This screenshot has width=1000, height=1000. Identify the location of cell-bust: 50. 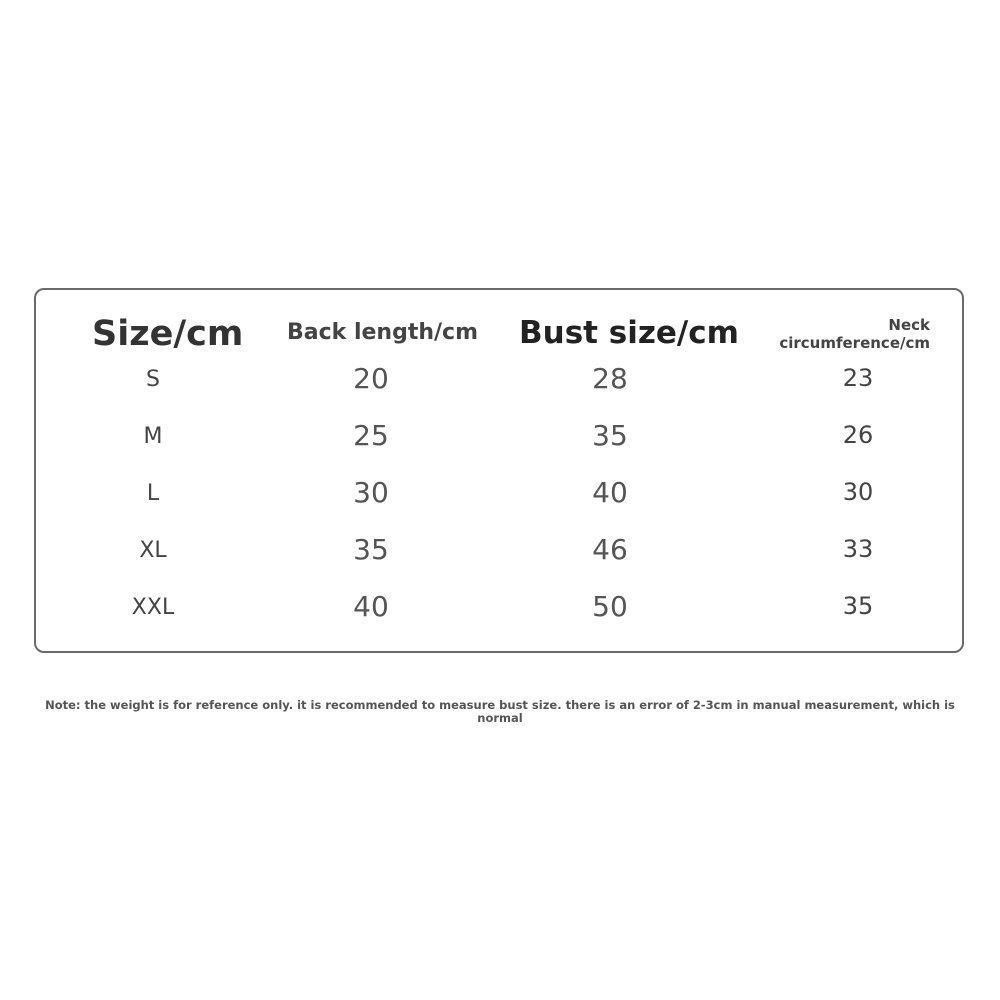
(610, 606).